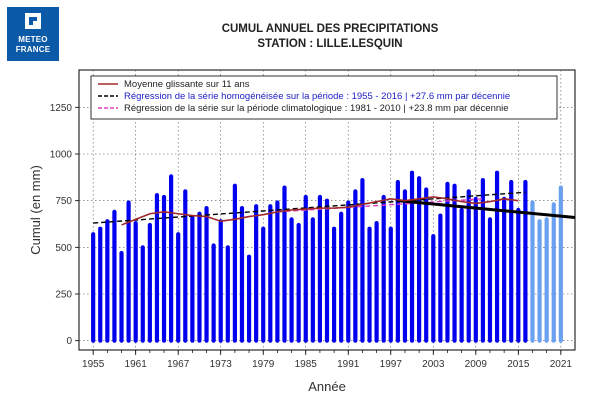 The width and height of the screenshot is (590, 410). What do you see at coordinates (263, 364) in the screenshot?
I see `x-tick-label: 1979` at bounding box center [263, 364].